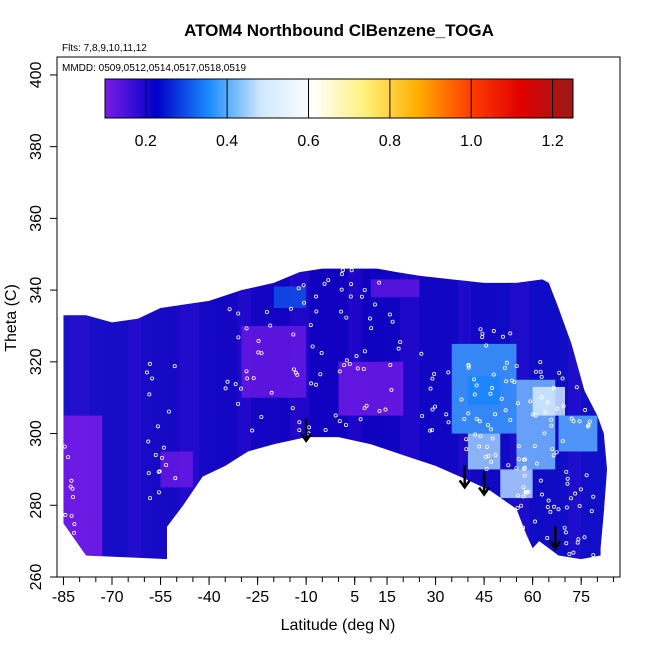  Describe the element at coordinates (36, 361) in the screenshot. I see `y-tick-label: 320` at that location.